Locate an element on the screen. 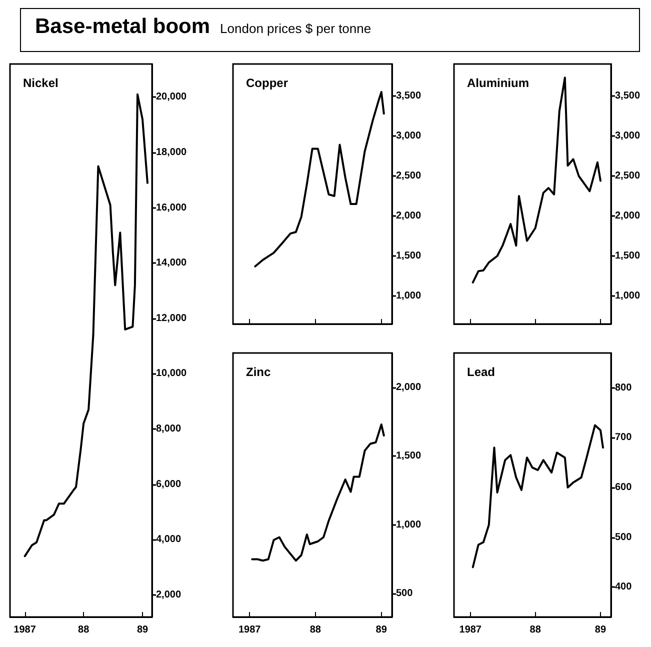  y-tick-label: 10,000 is located at coordinates (172, 374).